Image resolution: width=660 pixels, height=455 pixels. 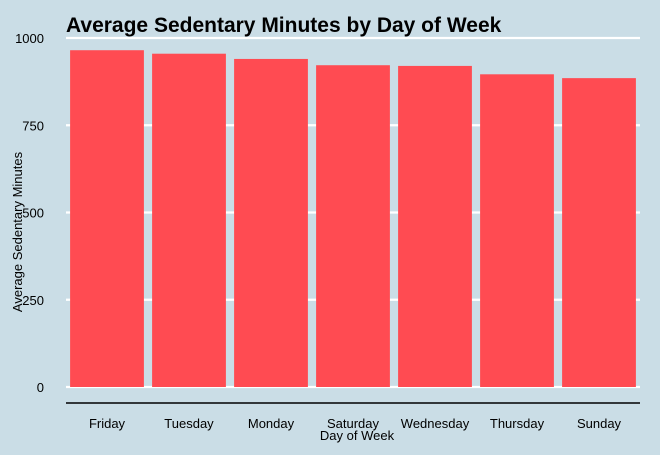 I want to click on y-tick-label: 500, so click(x=33, y=213).